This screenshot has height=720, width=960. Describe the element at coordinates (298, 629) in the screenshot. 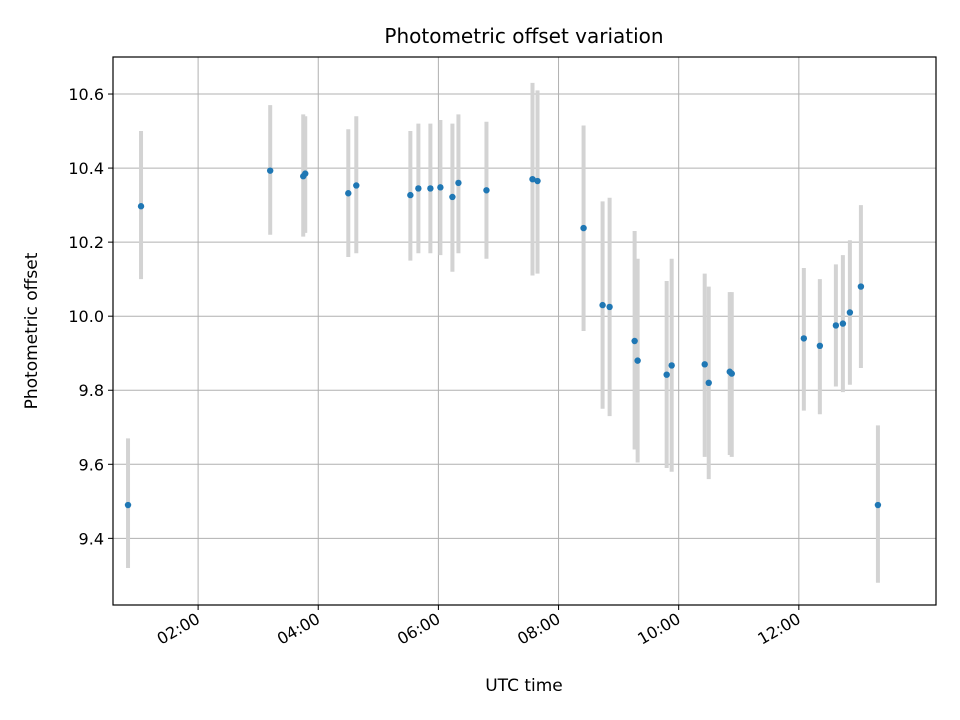

I see `x-tick-label: 04:00` at that location.